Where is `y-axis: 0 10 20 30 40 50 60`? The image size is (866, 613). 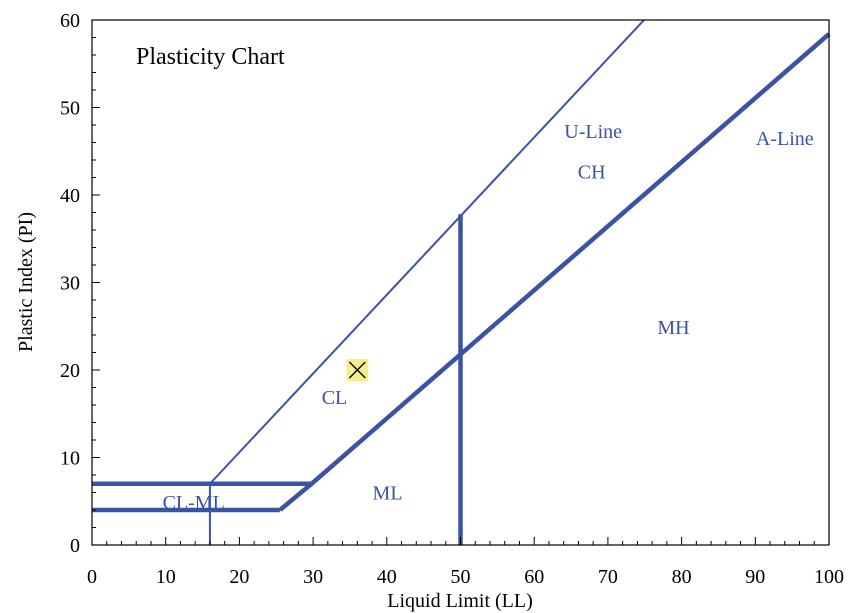 y-axis: 0 10 20 30 40 50 60 is located at coordinates (80, 283).